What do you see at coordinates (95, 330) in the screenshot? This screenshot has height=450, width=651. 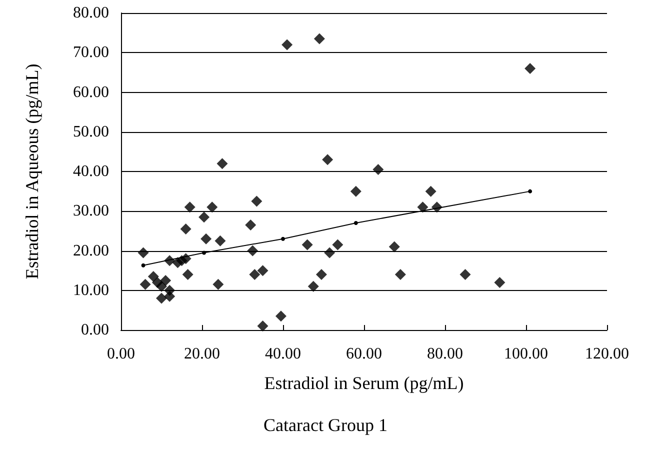 I see `y-tick-label: 0.00` at bounding box center [95, 330].